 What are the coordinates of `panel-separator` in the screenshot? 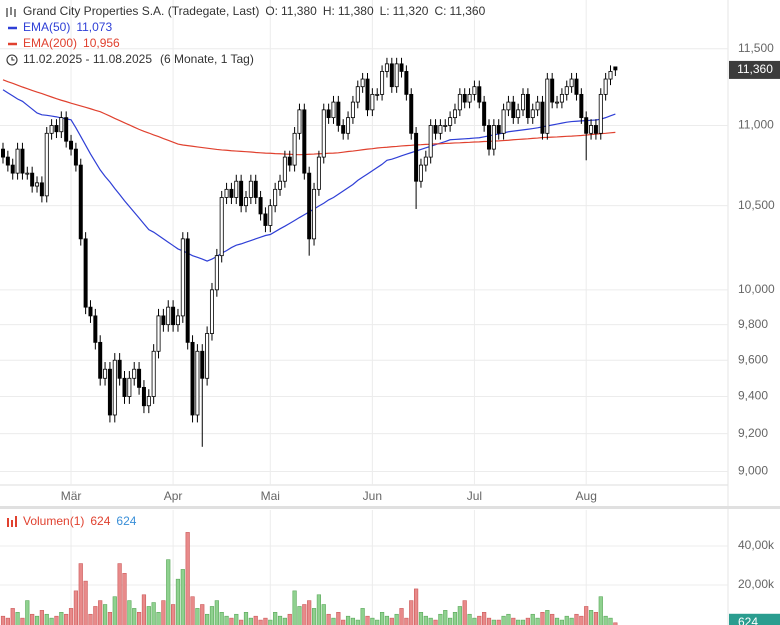 It's located at (390, 507).